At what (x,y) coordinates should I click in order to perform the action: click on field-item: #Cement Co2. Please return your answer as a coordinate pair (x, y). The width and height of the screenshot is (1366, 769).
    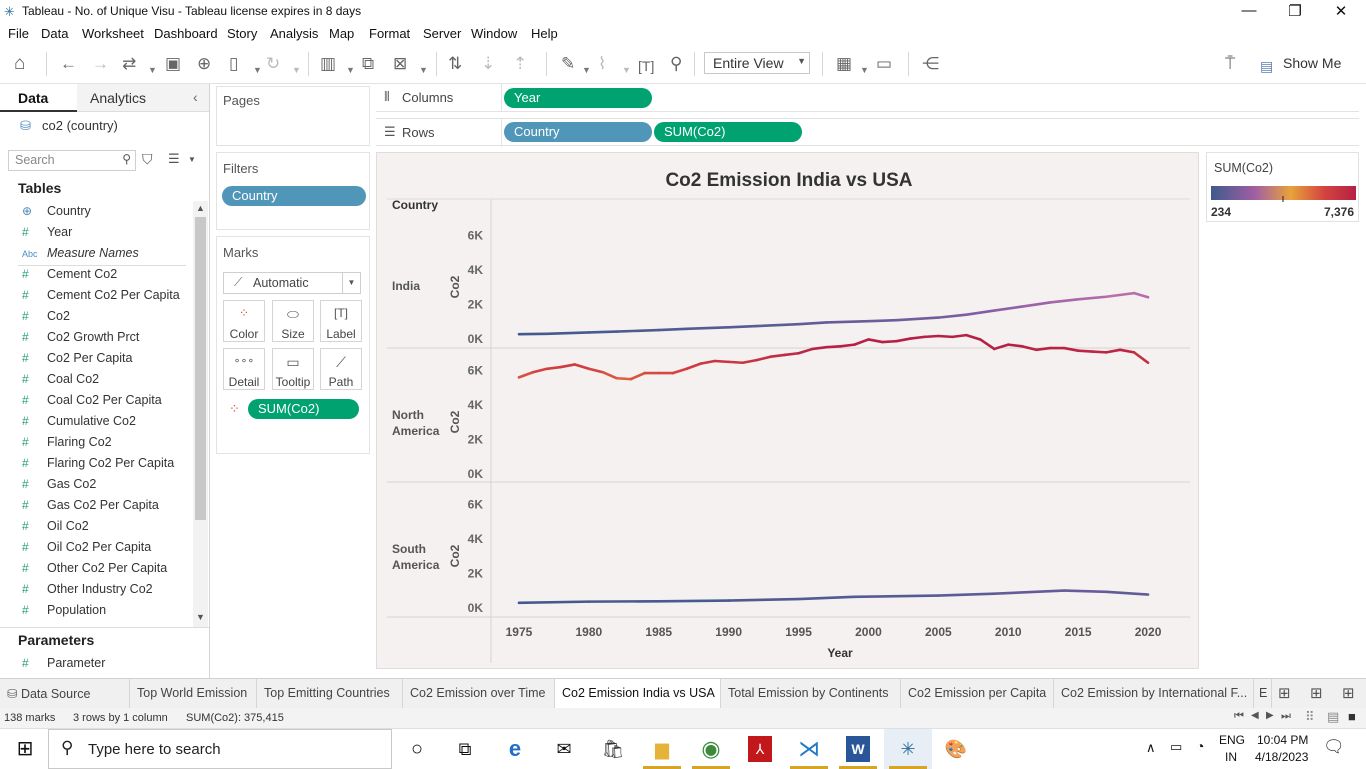
    Looking at the image, I should click on (96, 274).